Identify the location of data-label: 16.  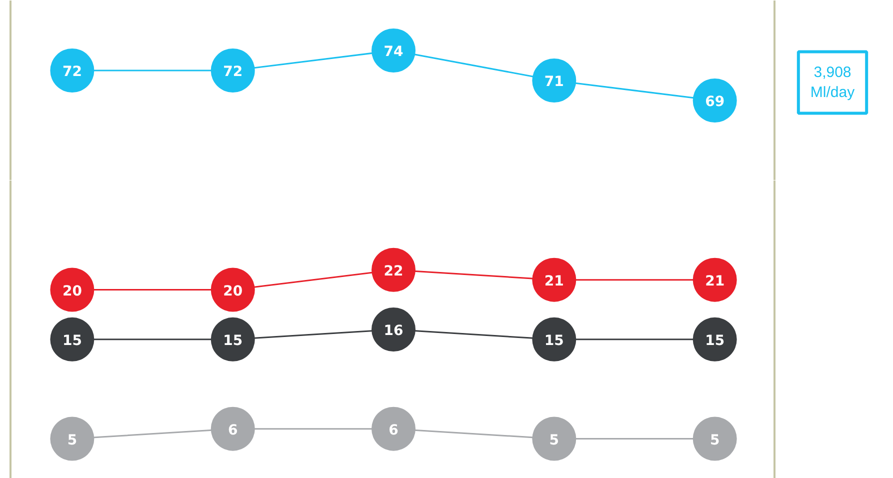
(394, 331).